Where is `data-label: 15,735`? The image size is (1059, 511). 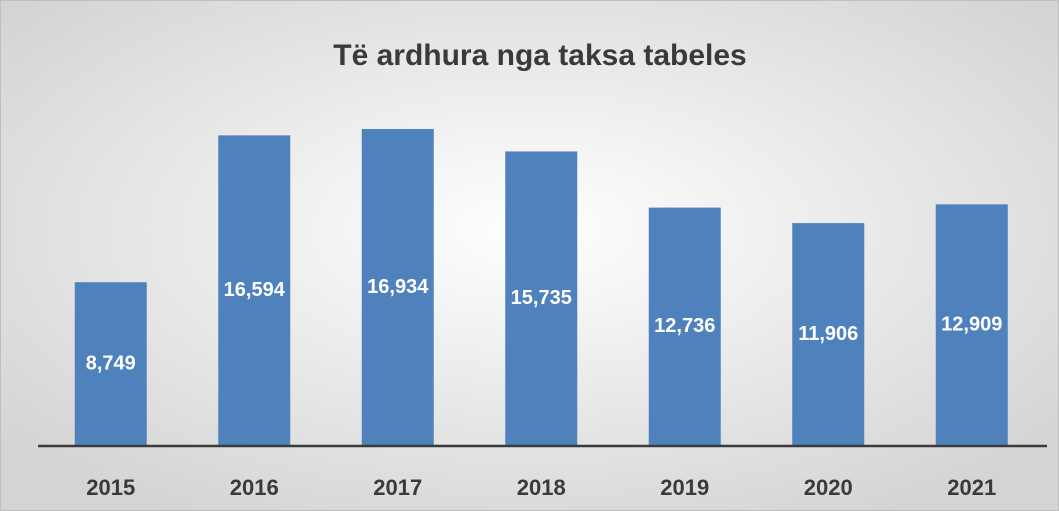
data-label: 15,735 is located at coordinates (541, 298).